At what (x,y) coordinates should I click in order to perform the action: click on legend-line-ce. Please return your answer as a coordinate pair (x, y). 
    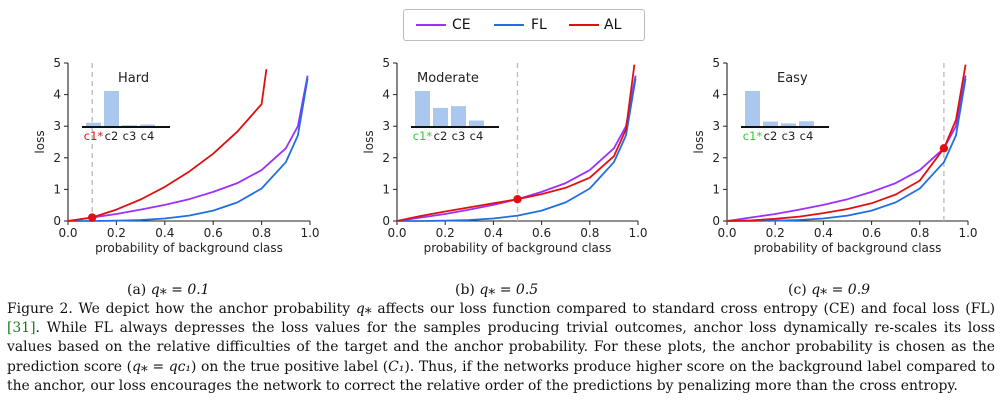
    Looking at the image, I should click on (431, 25).